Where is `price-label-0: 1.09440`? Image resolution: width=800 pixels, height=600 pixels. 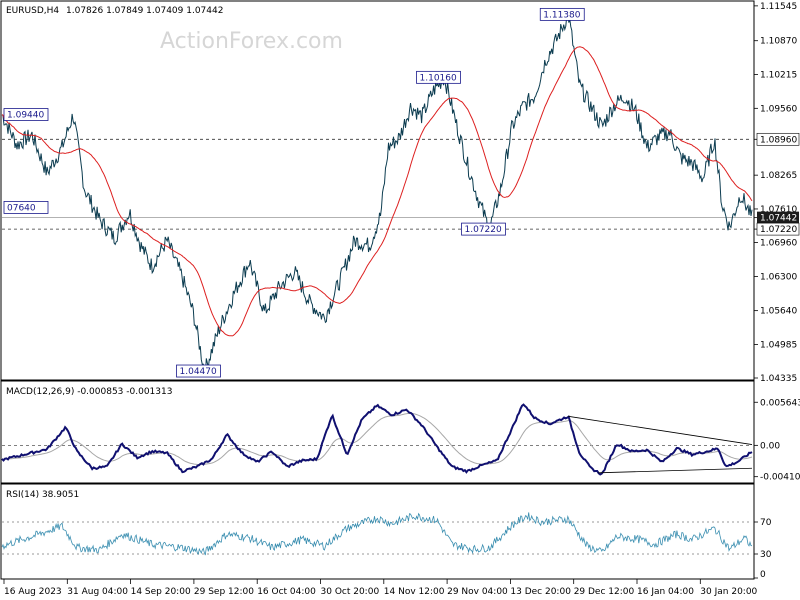 price-label-0: 1.09440 is located at coordinates (25, 116).